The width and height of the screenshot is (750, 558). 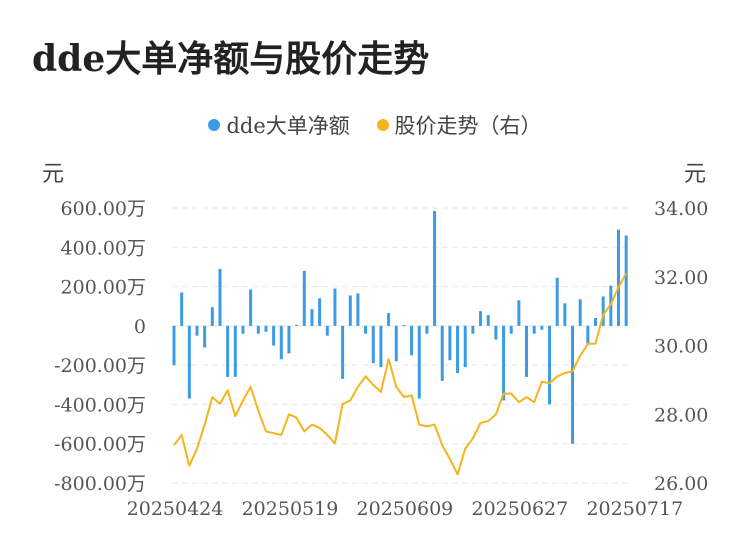 What do you see at coordinates (634, 509) in the screenshot?
I see `x-tick-label: 20250717` at bounding box center [634, 509].